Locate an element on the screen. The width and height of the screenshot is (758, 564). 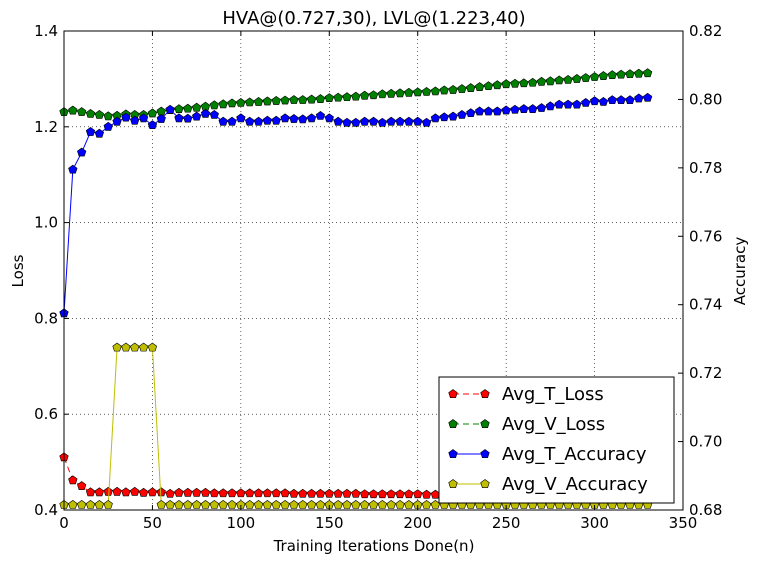
y2-axis-title: Accuracy is located at coordinates (740, 271).